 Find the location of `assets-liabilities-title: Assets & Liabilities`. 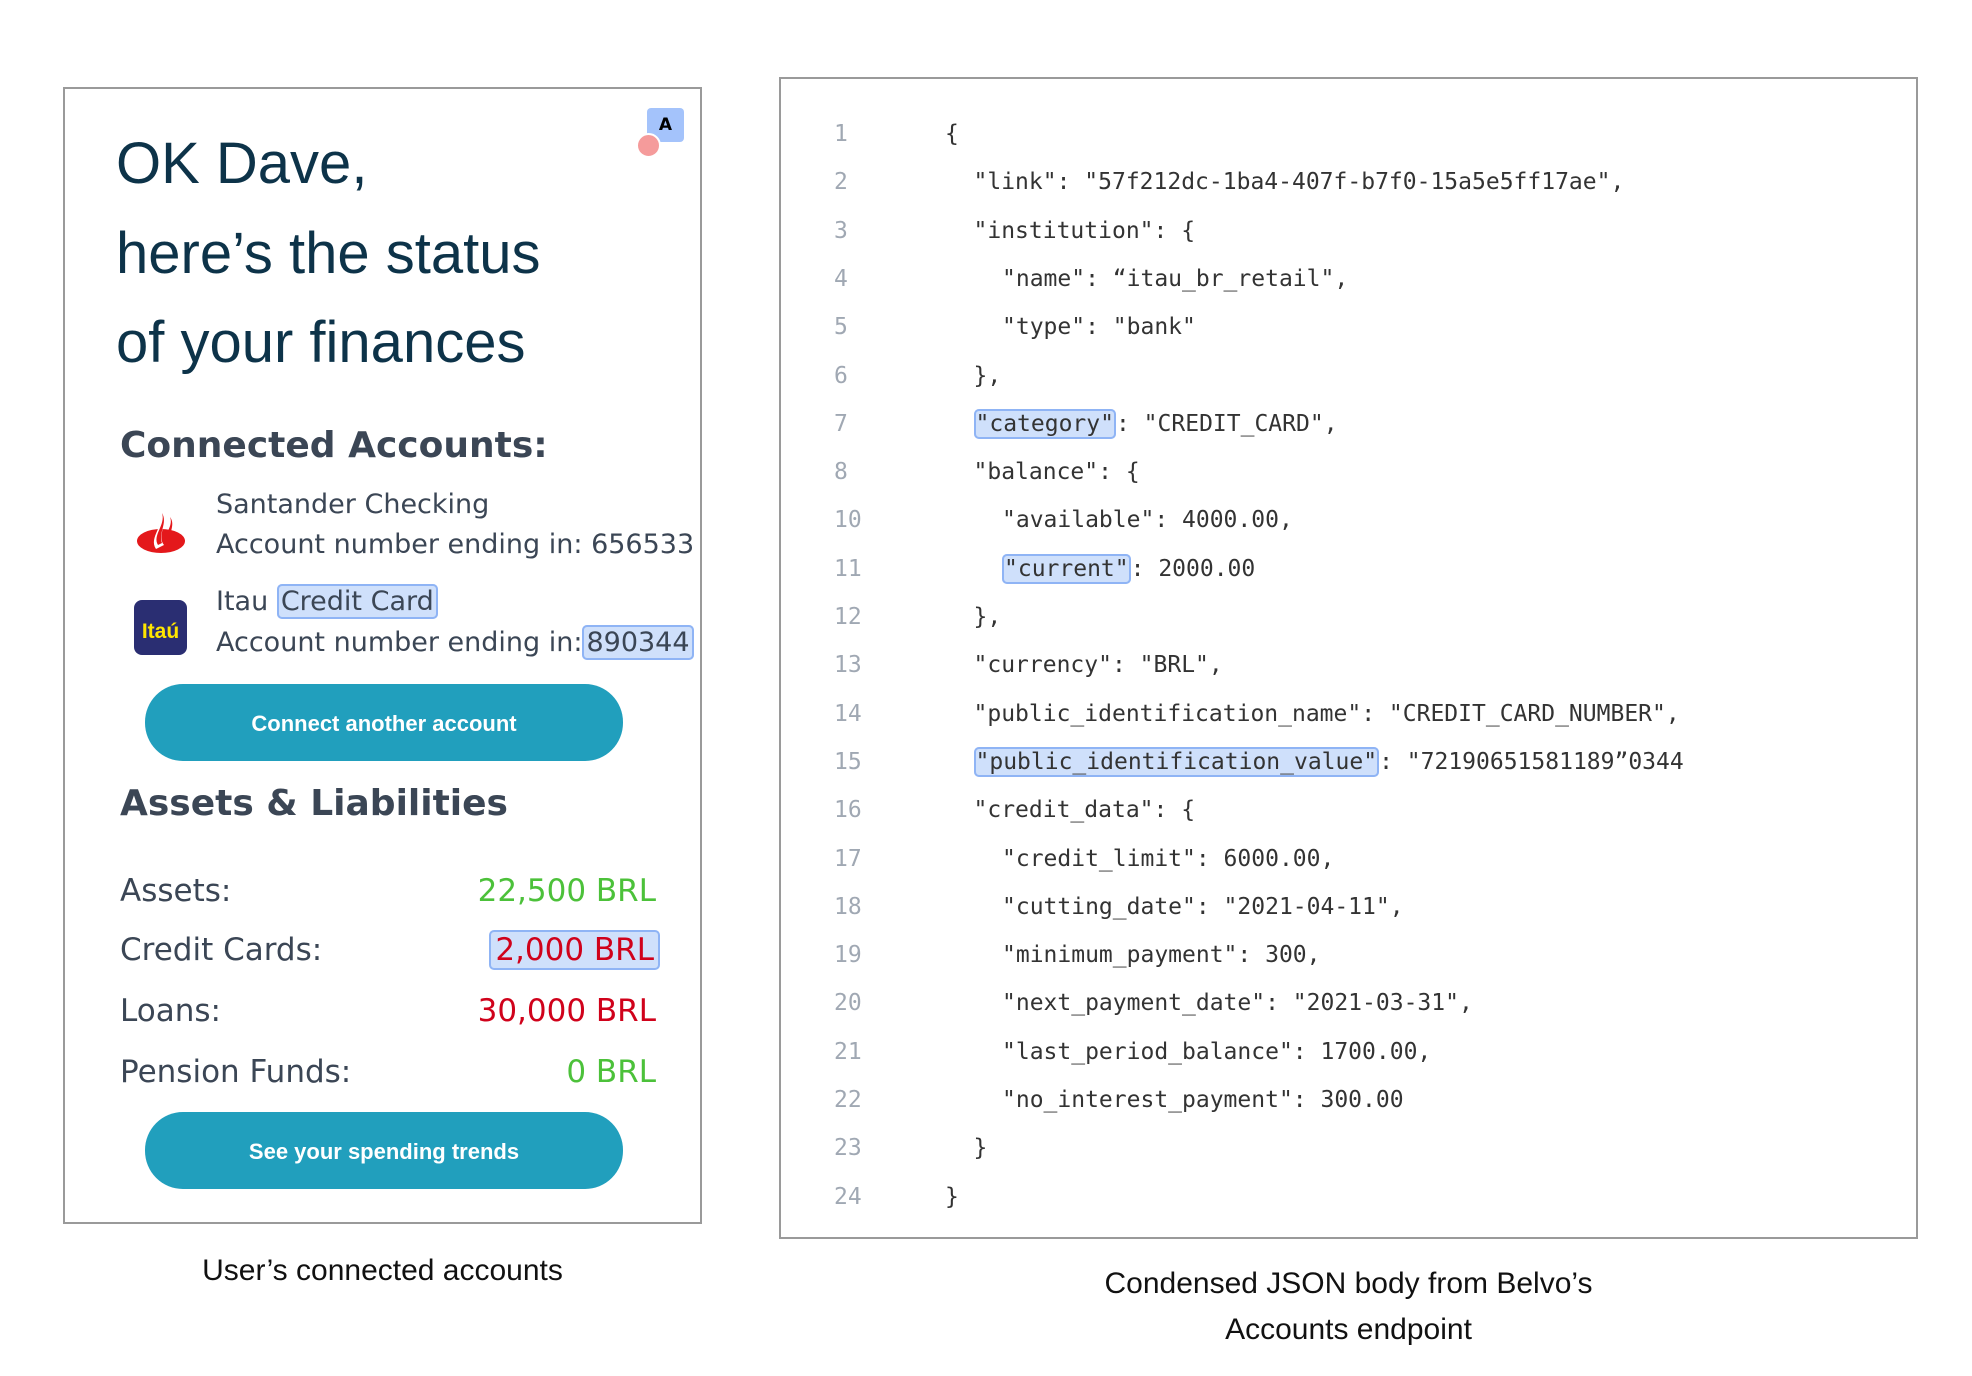

assets-liabilities-title: Assets & Liabilities is located at coordinates (314, 803).